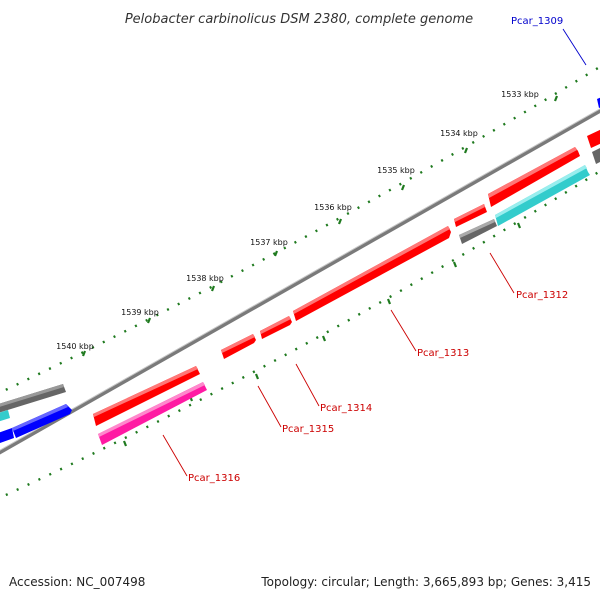  What do you see at coordinates (520, 94) in the screenshot?
I see `tick-label-1533: 1533 kbp` at bounding box center [520, 94].